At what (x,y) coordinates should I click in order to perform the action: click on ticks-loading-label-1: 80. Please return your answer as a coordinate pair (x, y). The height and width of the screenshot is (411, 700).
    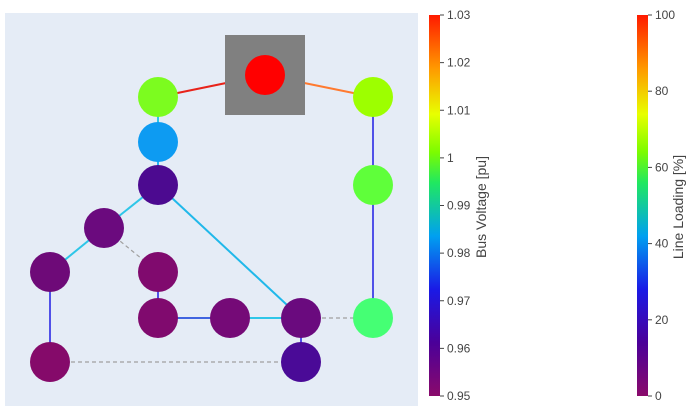
    Looking at the image, I should click on (662, 91).